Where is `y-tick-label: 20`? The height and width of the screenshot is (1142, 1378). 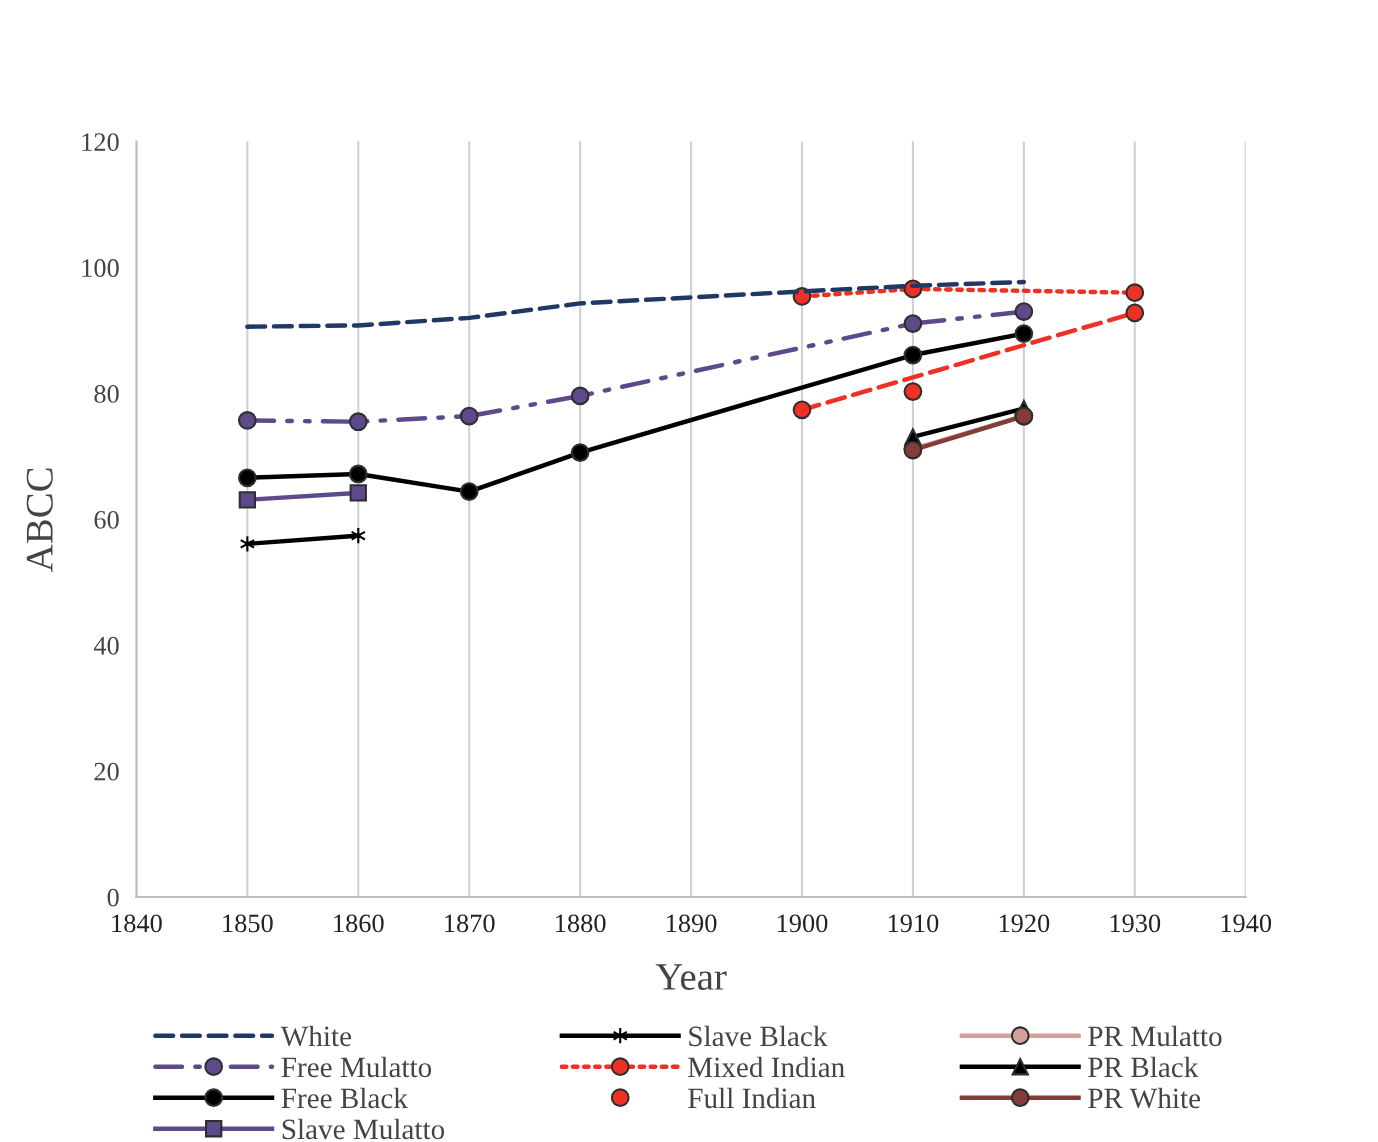
y-tick-label: 20 is located at coordinates (106, 771).